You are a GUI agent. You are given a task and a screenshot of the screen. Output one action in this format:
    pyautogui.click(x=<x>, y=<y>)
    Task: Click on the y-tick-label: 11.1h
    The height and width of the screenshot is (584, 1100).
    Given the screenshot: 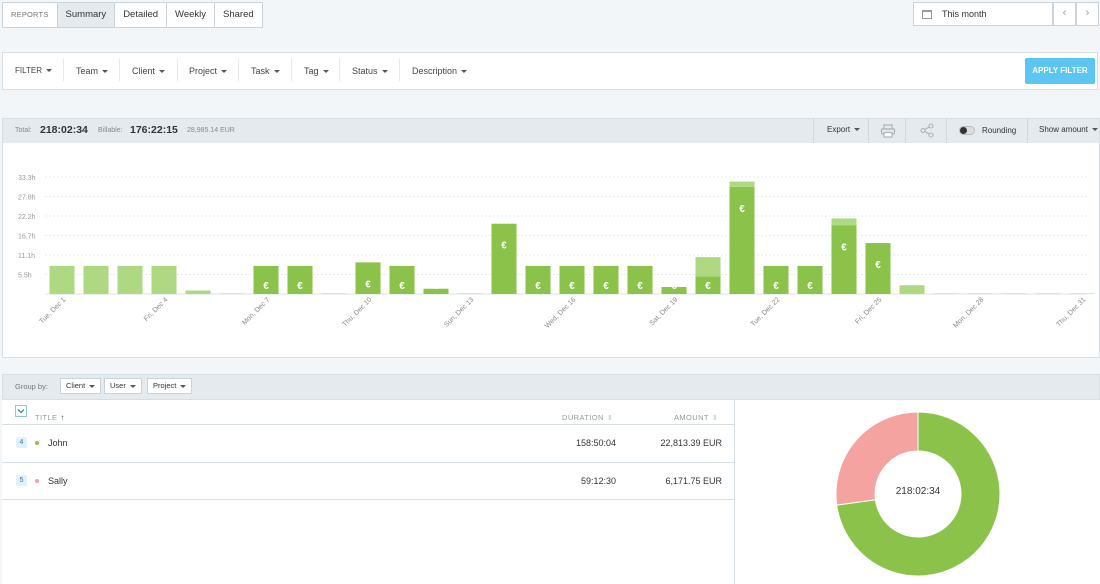 What is the action you would take?
    pyautogui.click(x=26, y=256)
    